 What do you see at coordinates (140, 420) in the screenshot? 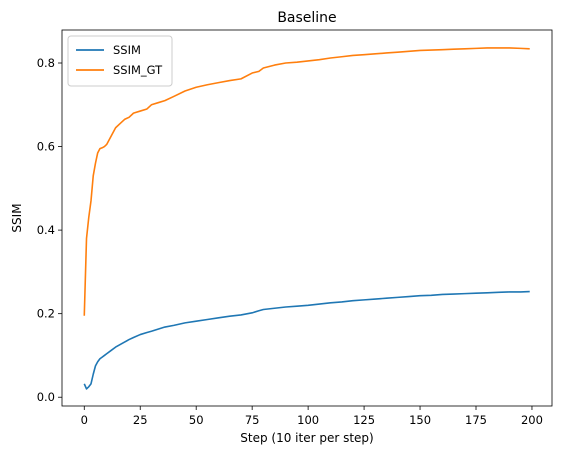
I see `x-tick-label: 25` at bounding box center [140, 420].